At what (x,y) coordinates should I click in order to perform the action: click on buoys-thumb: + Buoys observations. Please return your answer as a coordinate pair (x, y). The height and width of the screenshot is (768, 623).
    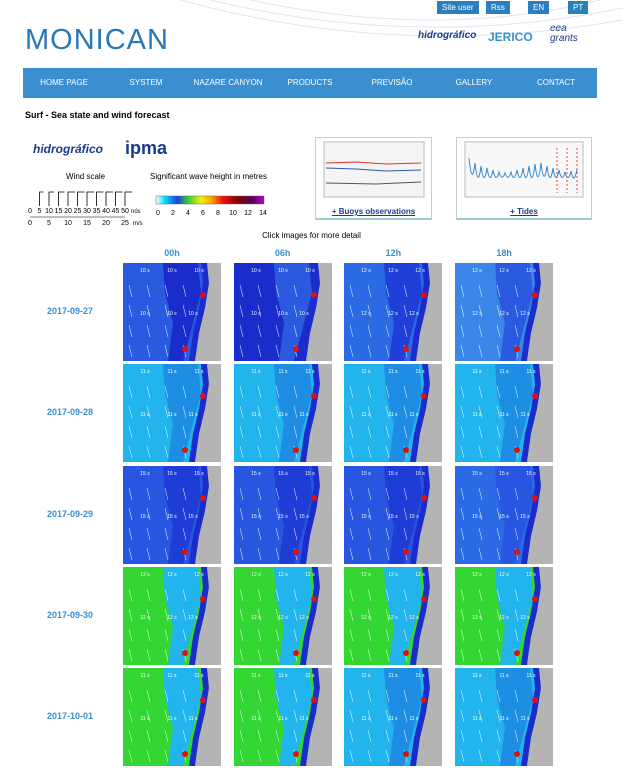
    Looking at the image, I should click on (373, 178).